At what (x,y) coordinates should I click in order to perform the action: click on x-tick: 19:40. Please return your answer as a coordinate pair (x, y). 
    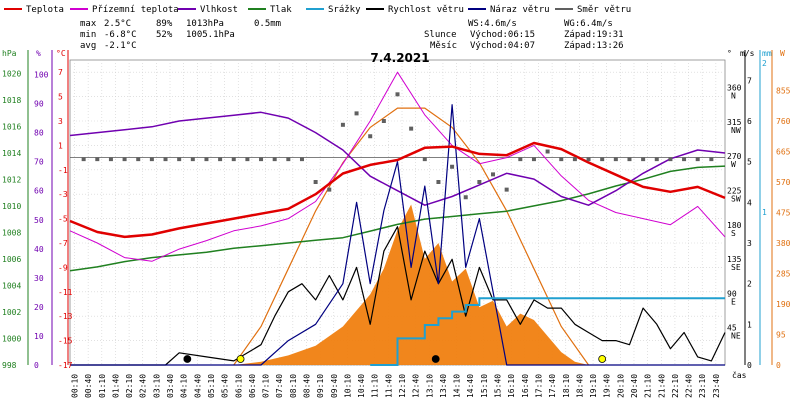
    Looking at the image, I should click on (607, 386).